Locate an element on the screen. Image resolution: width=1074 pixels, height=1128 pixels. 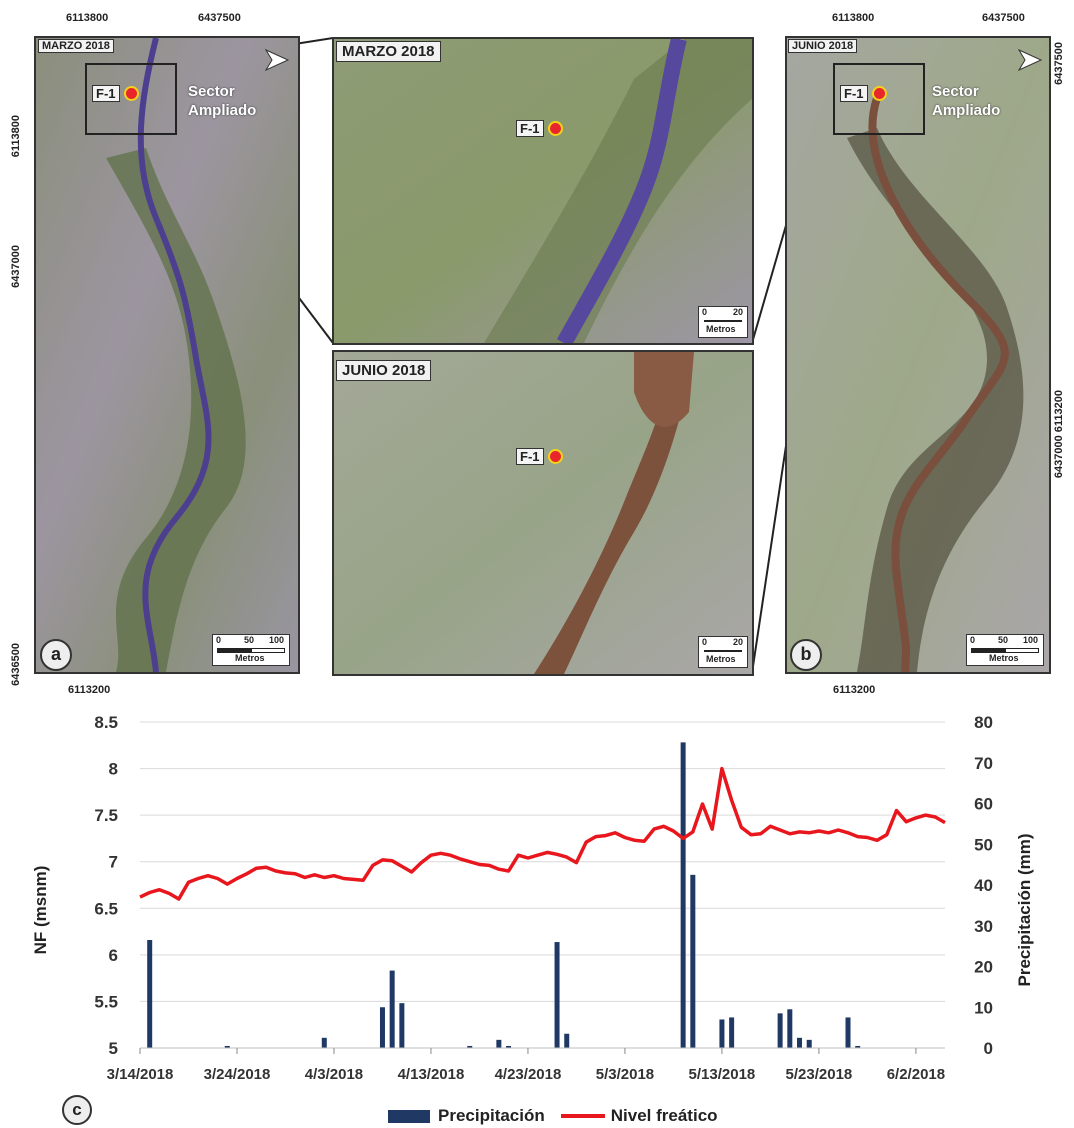
y-right-tick-2: 20 is located at coordinates (983, 967).